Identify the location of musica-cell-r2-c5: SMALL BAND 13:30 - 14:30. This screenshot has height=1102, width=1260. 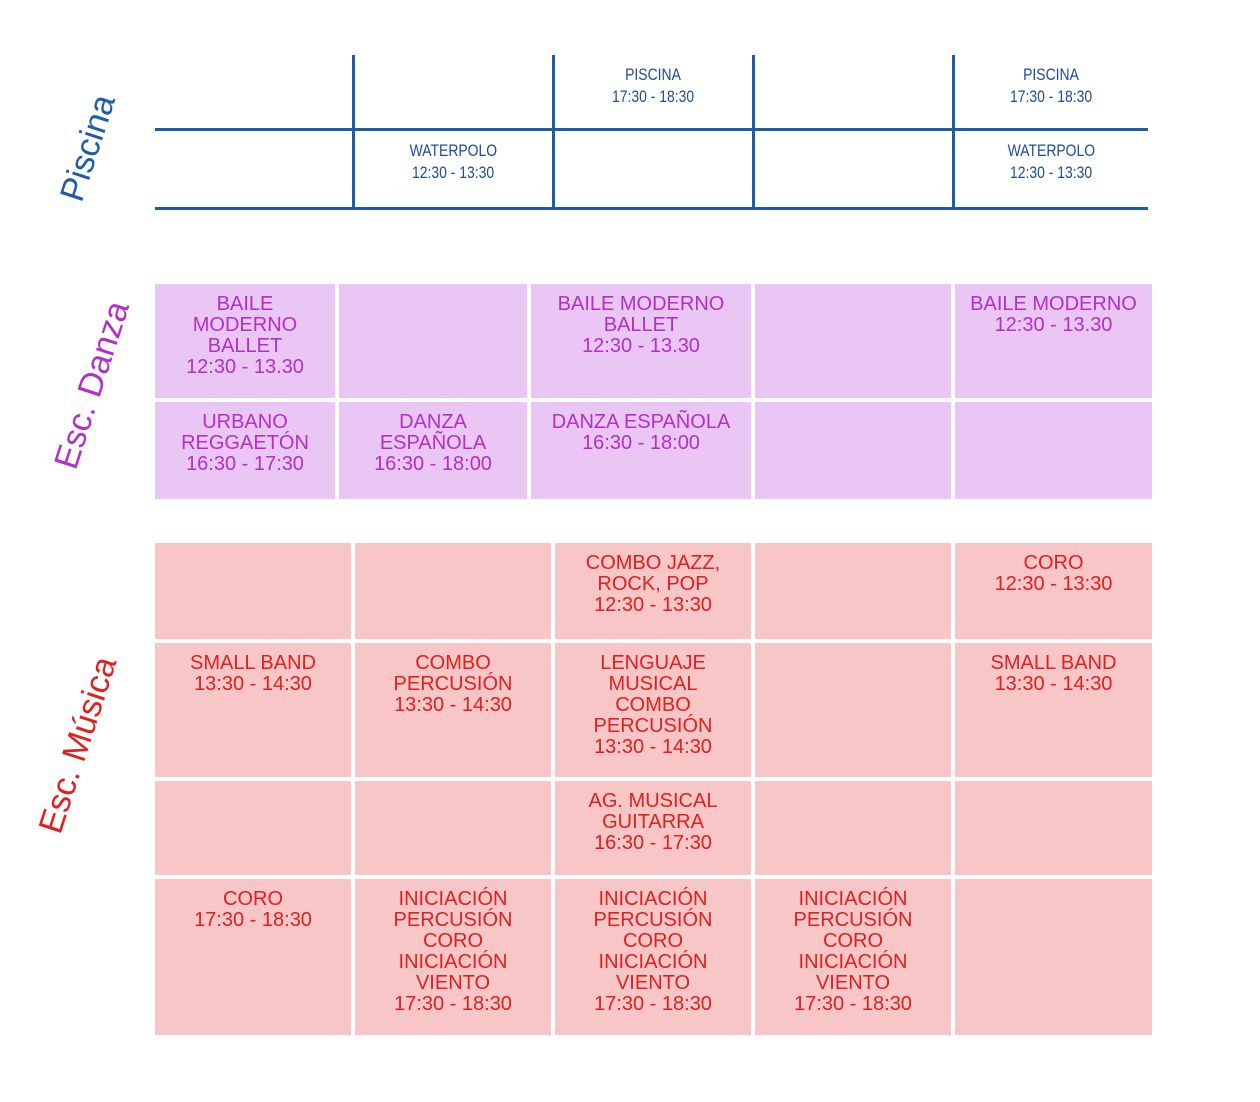
(1053, 710).